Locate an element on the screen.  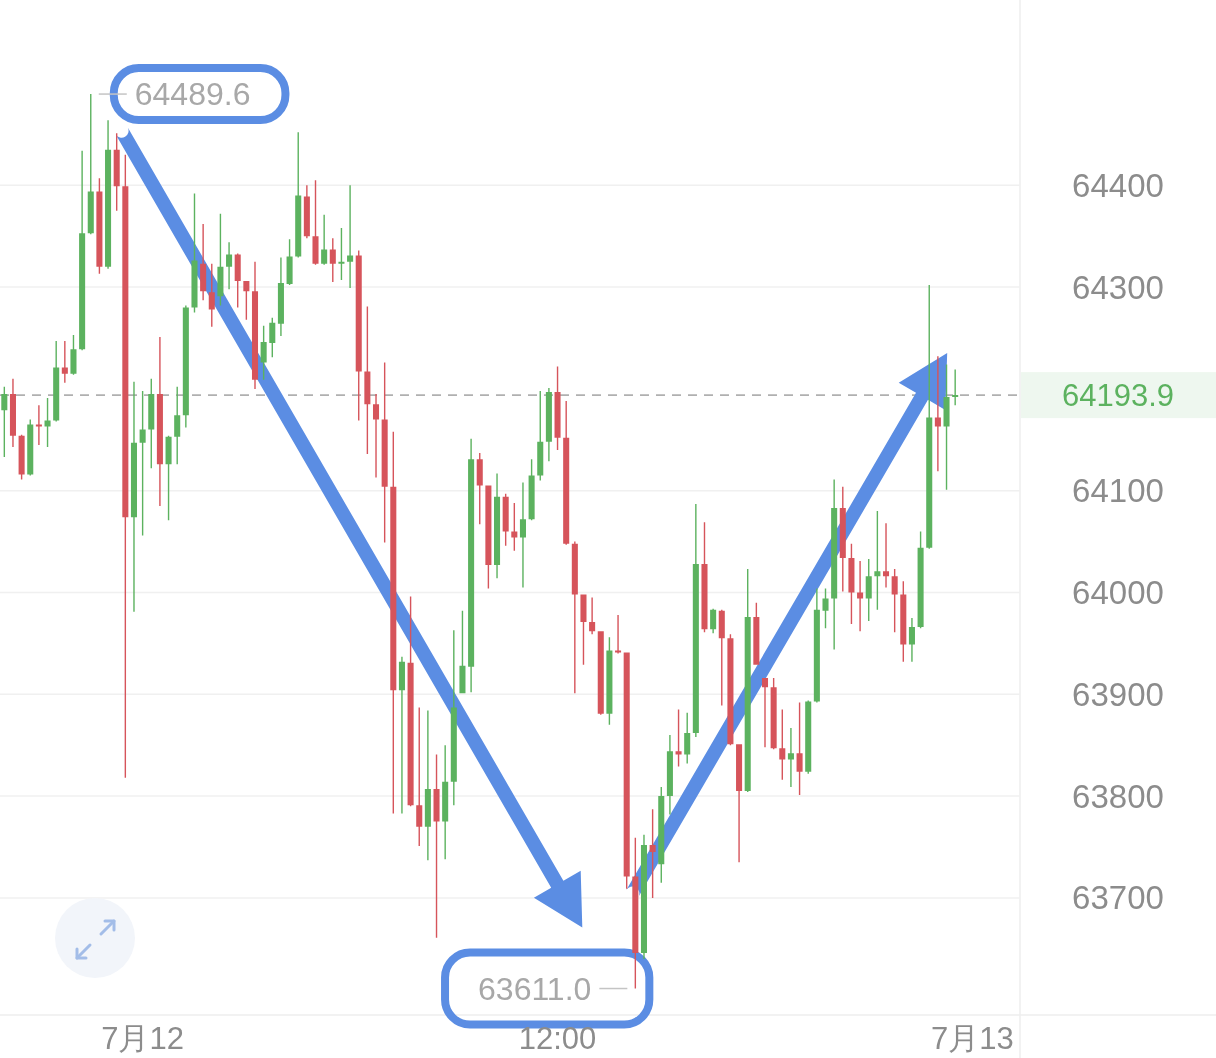
x-tick-label: 12:00 is located at coordinates (557, 1038).